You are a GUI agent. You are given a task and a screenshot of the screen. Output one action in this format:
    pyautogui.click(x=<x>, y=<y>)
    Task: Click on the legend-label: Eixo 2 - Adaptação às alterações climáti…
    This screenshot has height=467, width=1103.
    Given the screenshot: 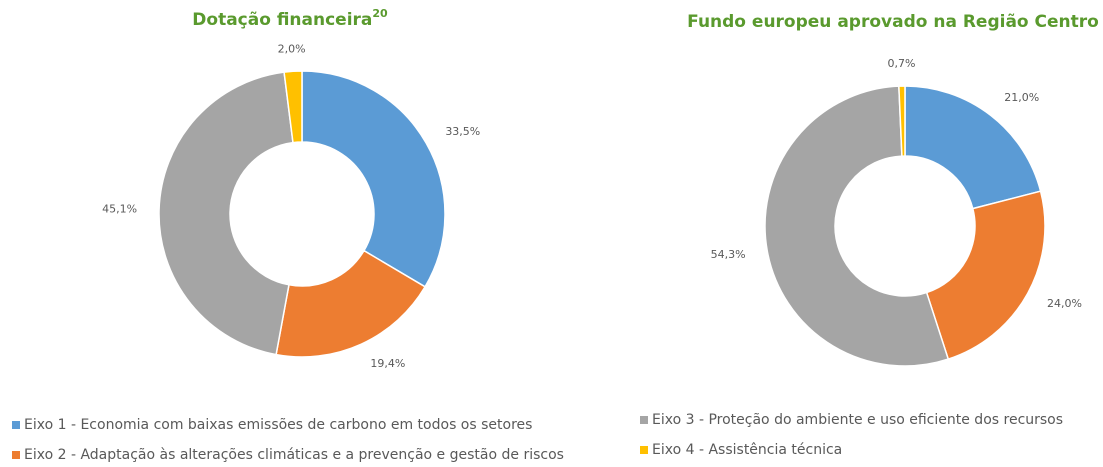 What is the action you would take?
    pyautogui.click(x=294, y=455)
    